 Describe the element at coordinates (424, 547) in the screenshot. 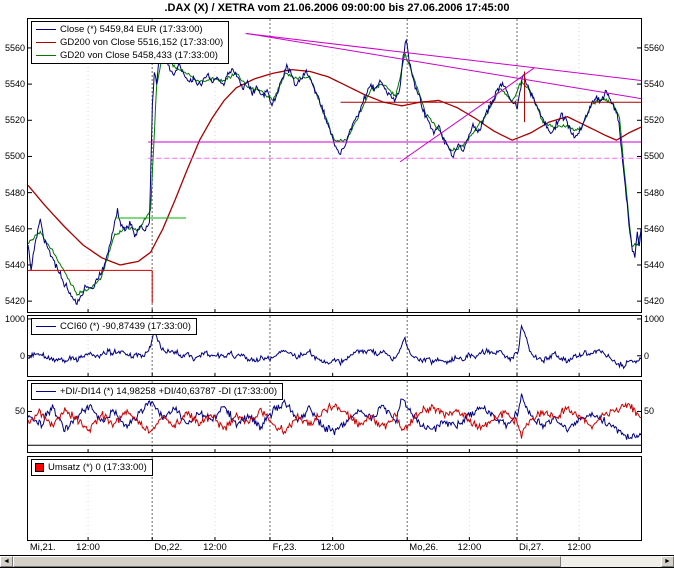

I see `x-axis-day-label: Mo,26.` at that location.